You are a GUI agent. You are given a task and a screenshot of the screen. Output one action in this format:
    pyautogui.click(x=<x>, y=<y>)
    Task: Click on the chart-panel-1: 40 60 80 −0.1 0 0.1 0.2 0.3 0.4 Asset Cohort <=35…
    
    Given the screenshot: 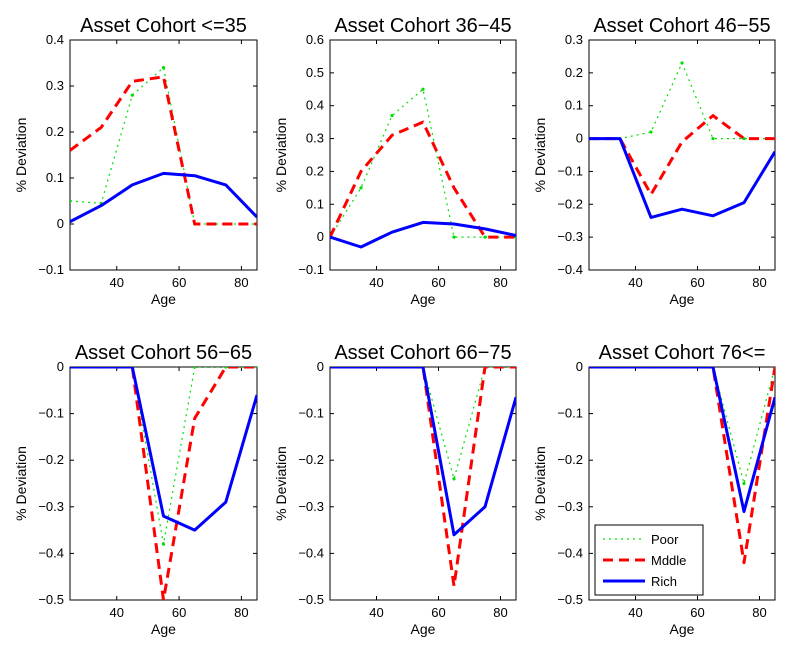 What is the action you would take?
    pyautogui.click(x=135, y=161)
    